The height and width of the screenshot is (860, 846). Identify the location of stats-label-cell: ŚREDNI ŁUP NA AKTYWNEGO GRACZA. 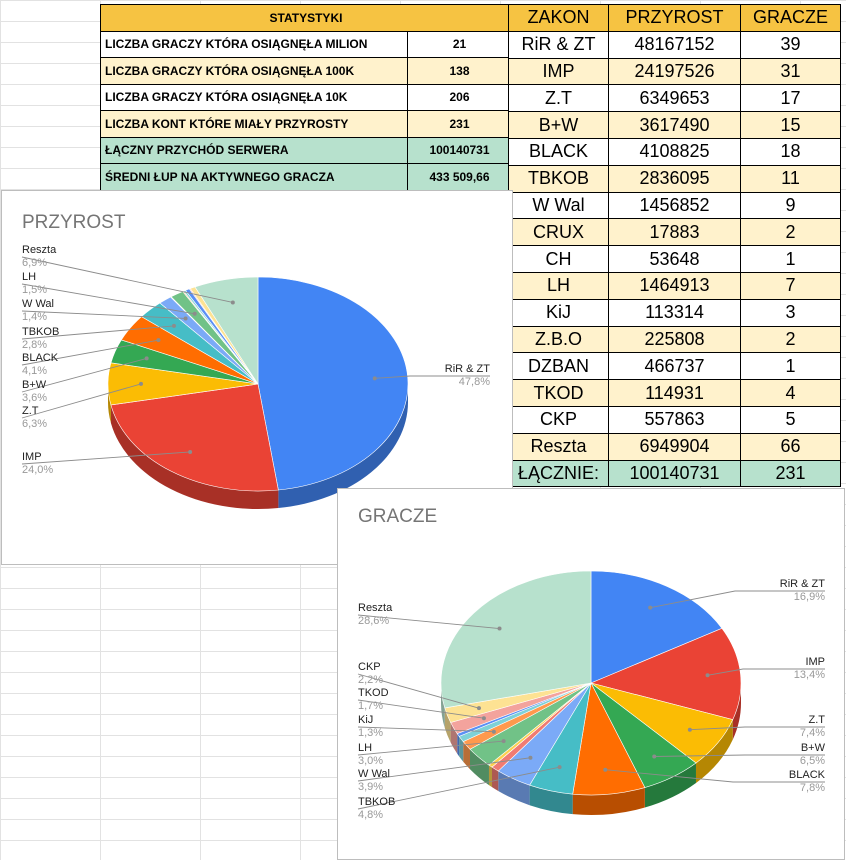
(254, 177).